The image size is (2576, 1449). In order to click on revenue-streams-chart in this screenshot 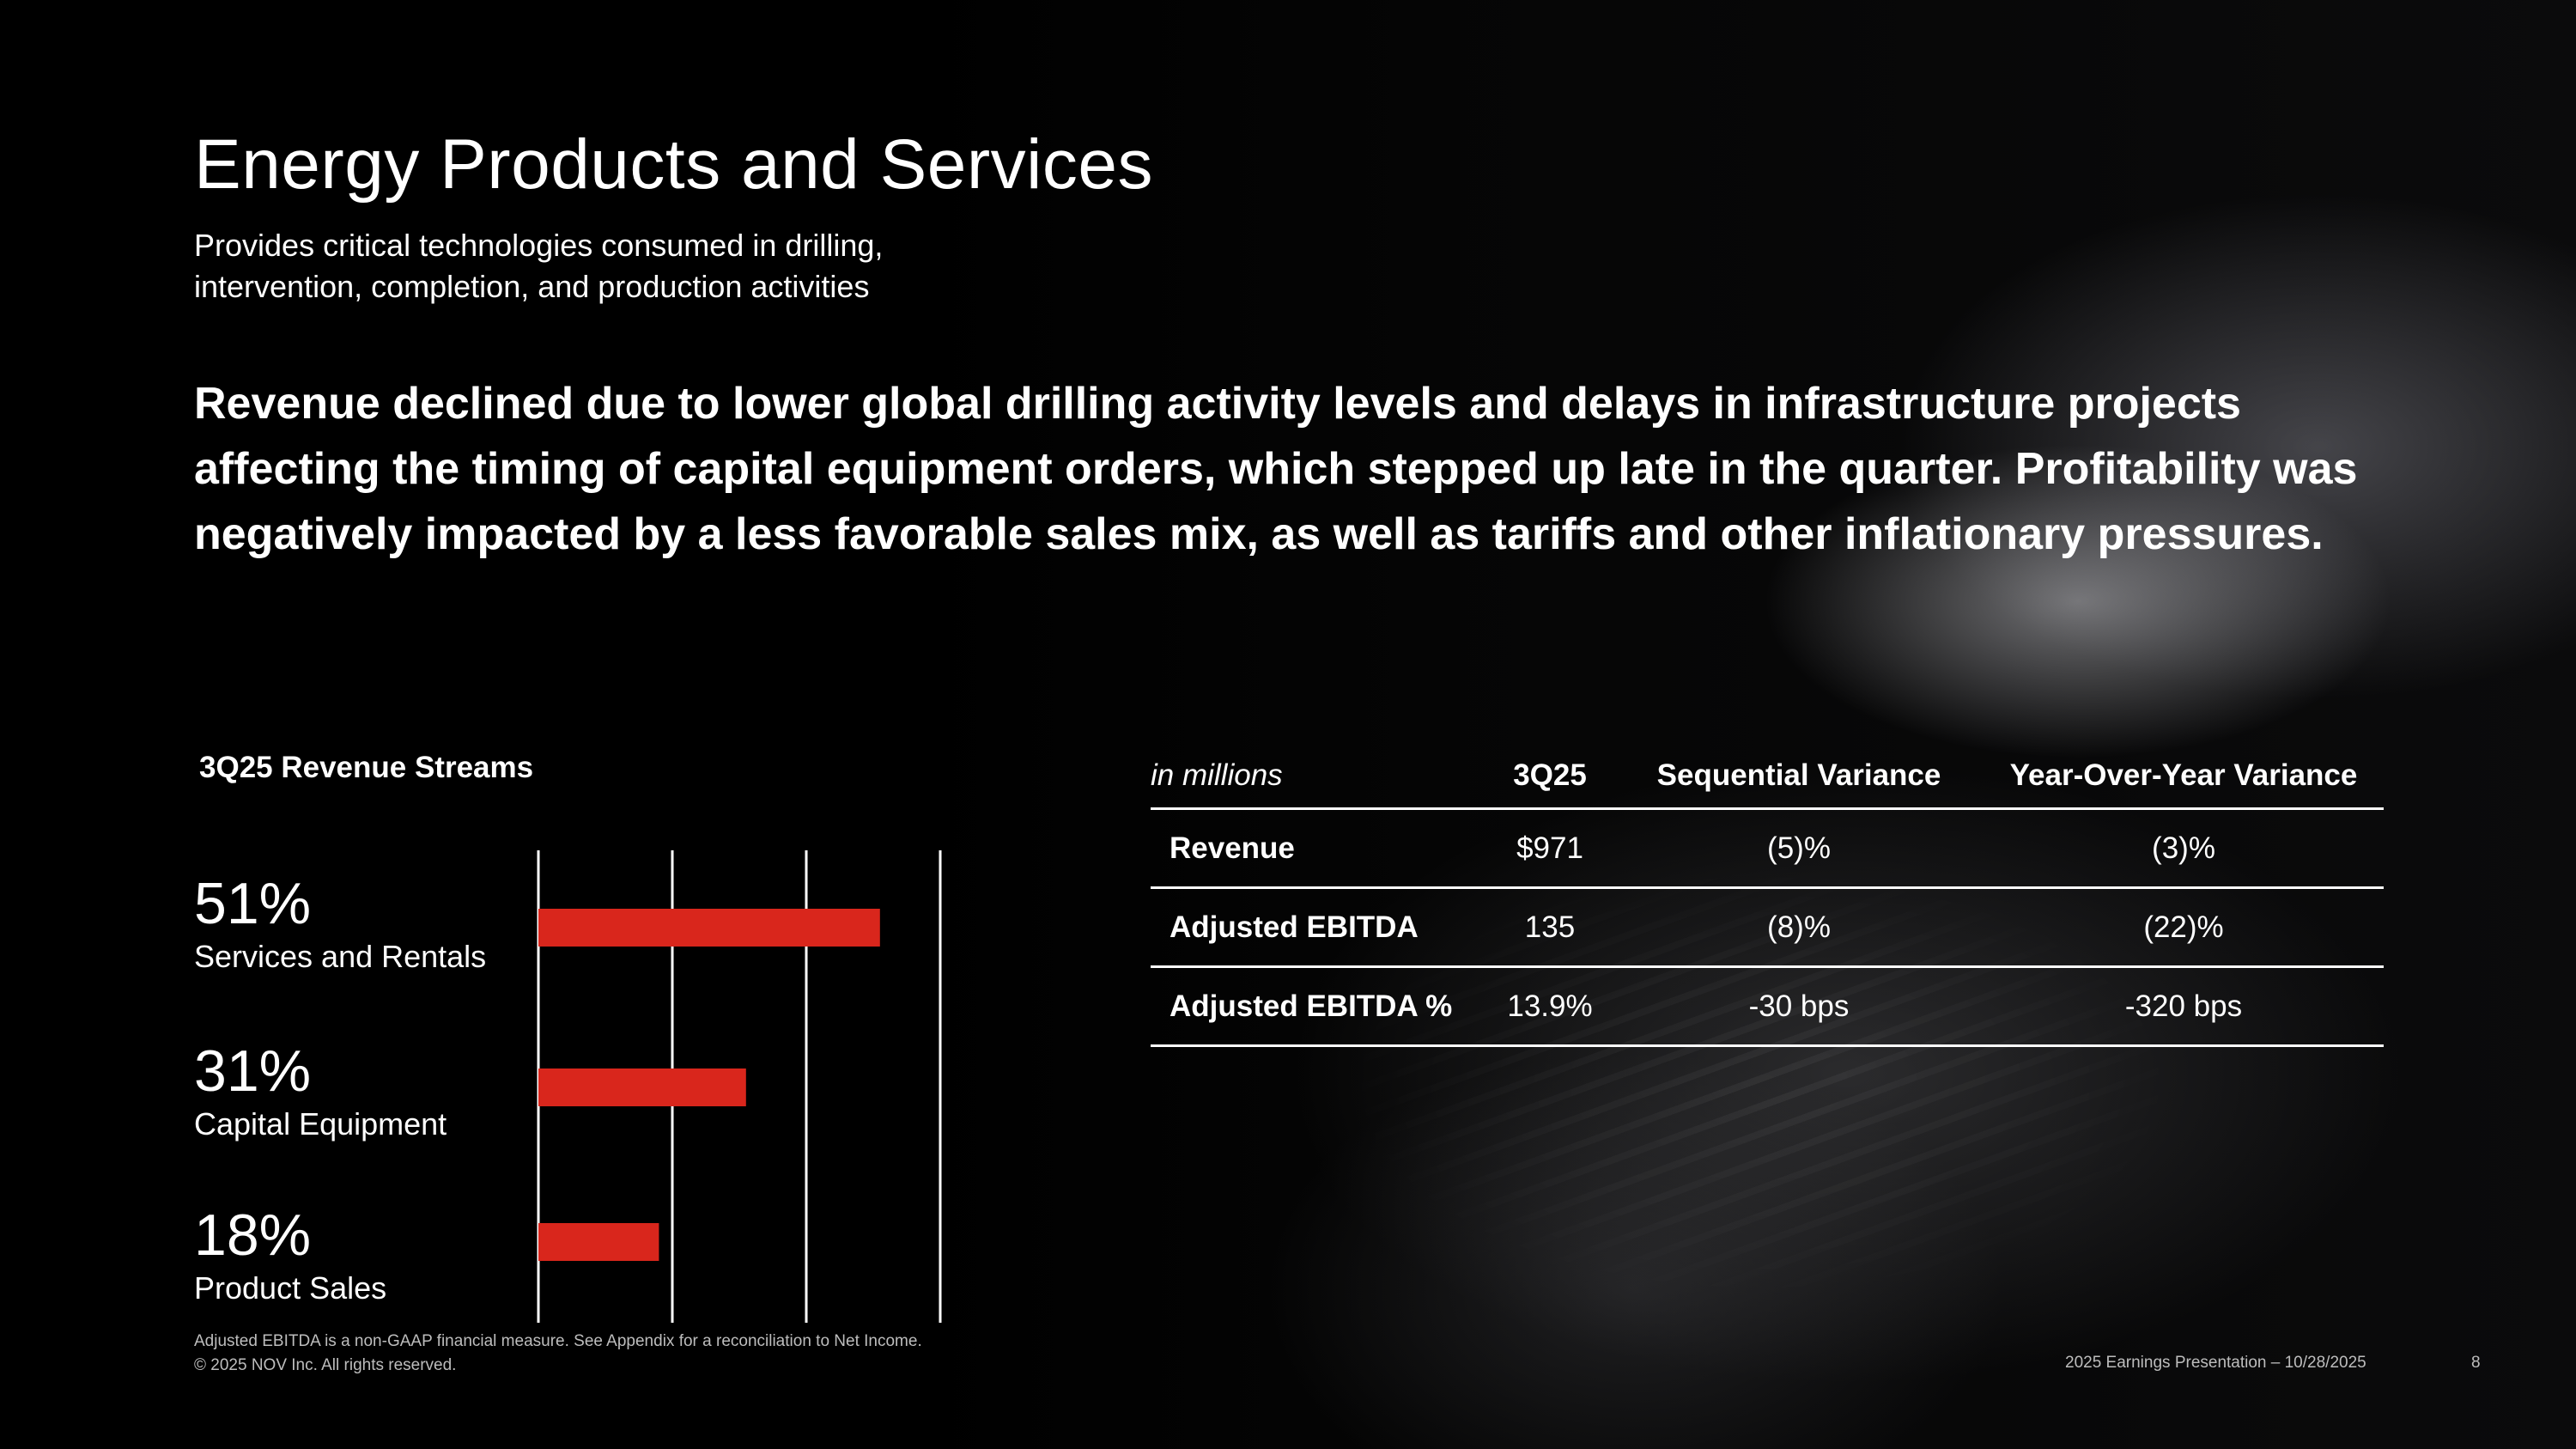, I will do `click(739, 1086)`.